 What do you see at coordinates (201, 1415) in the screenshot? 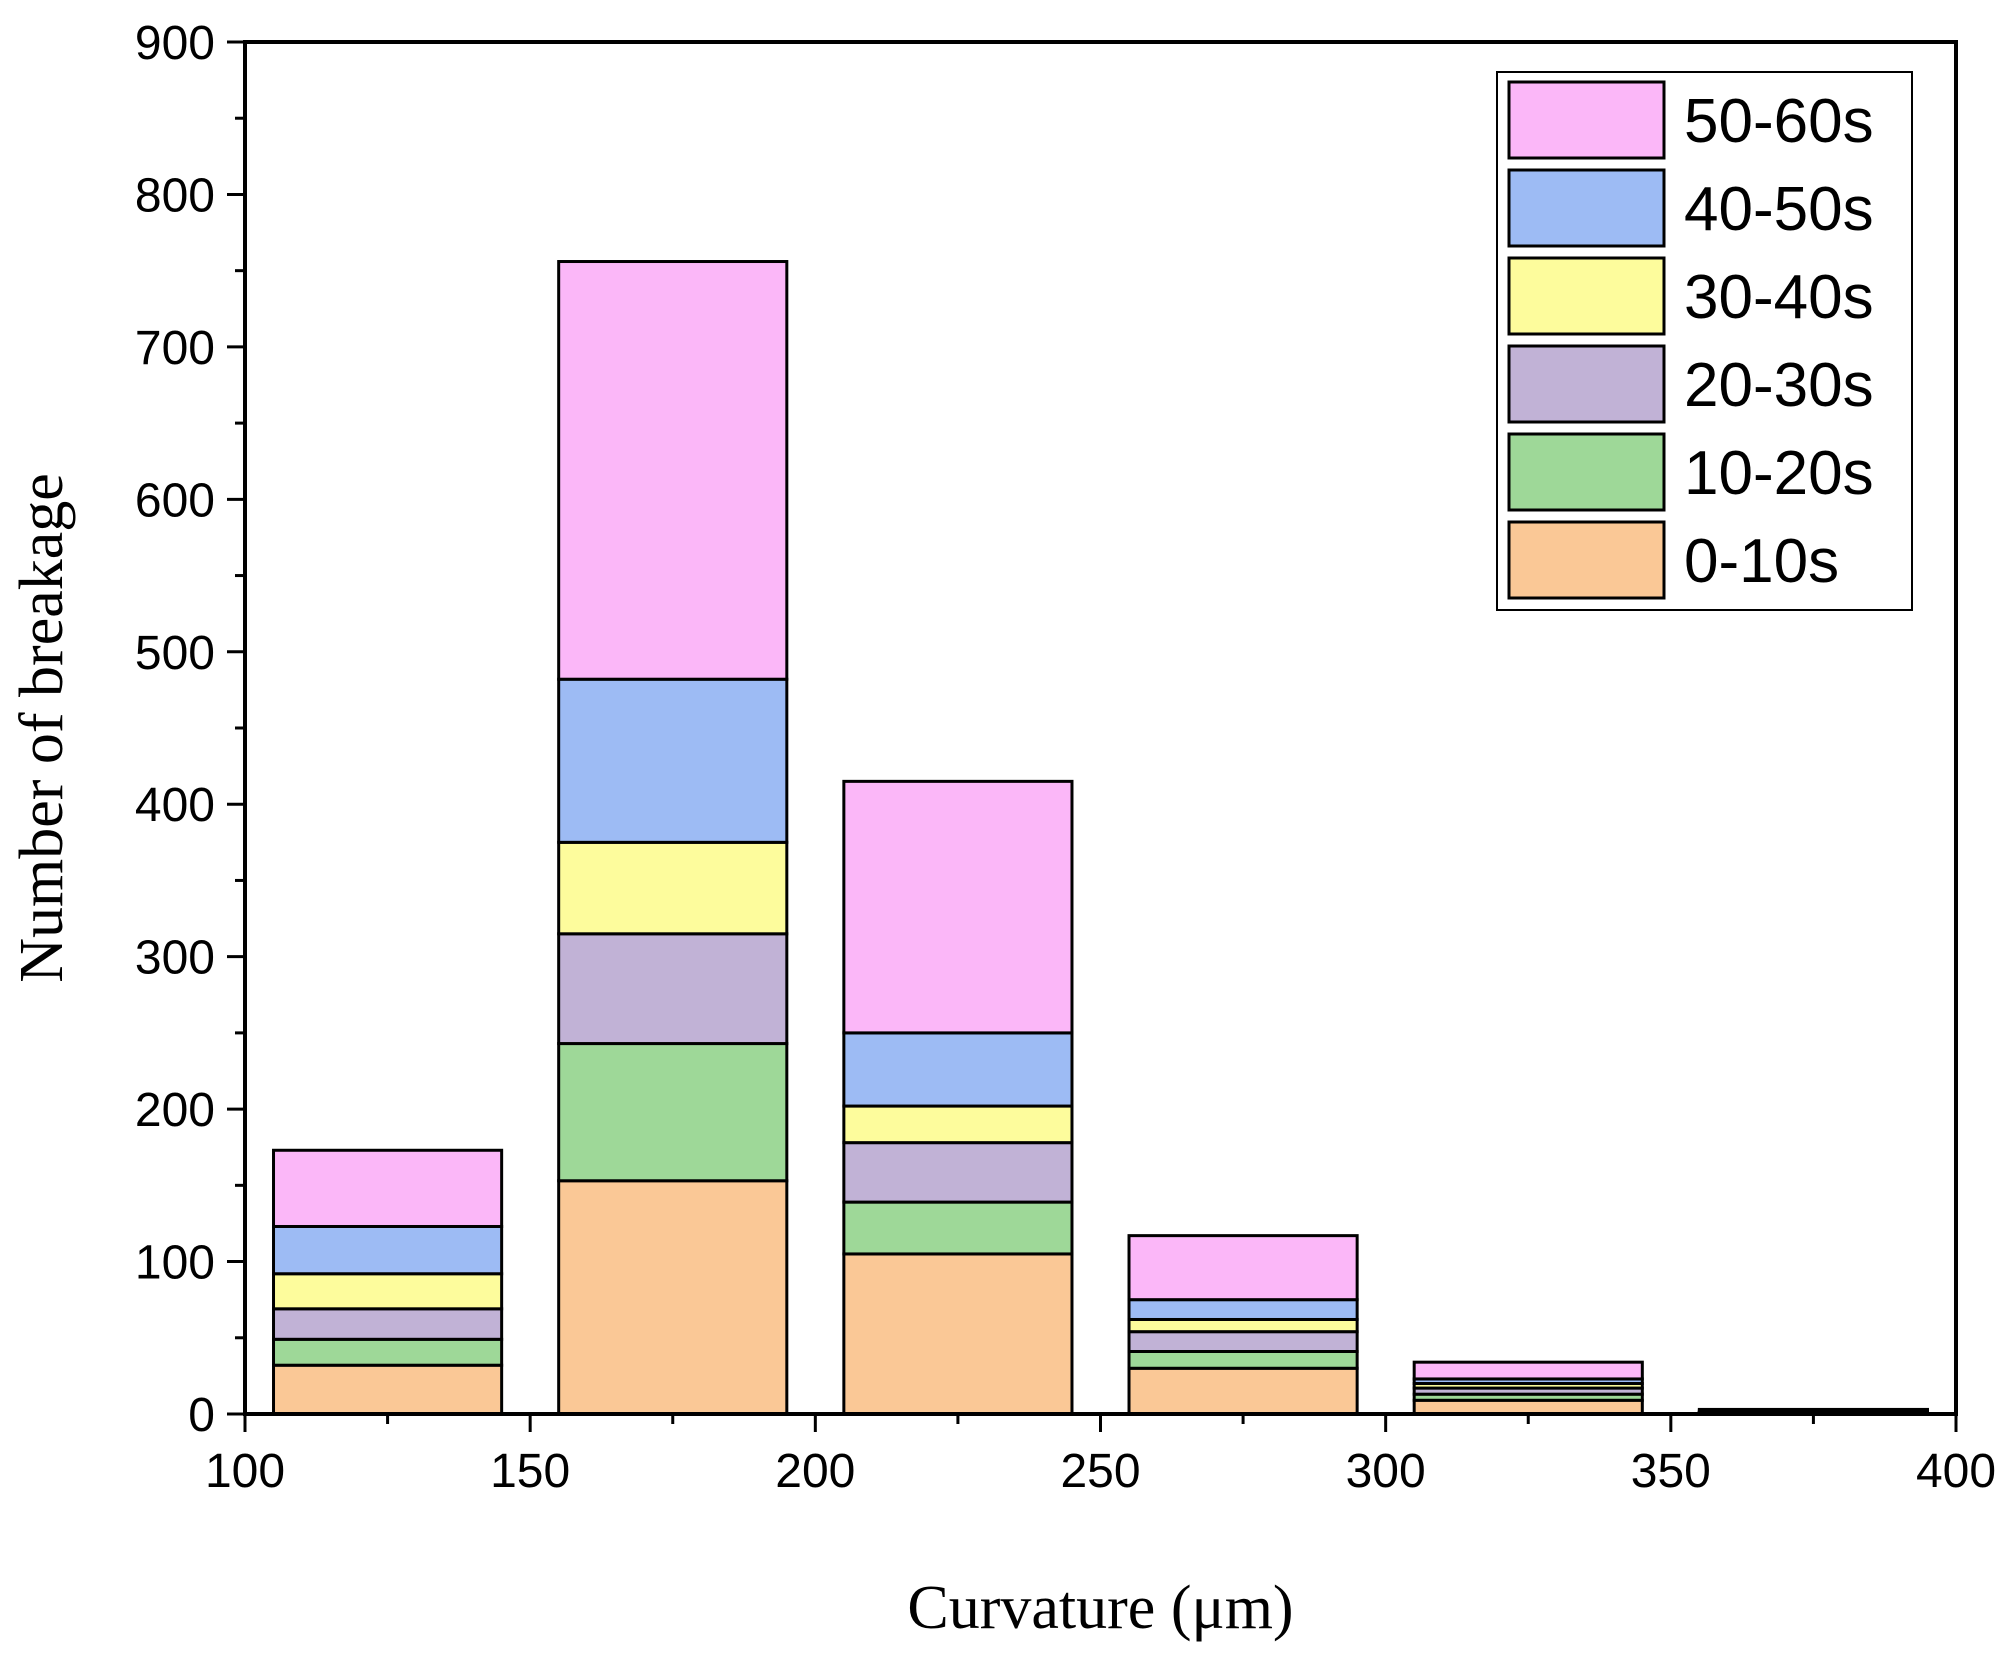
I see `y-tick-label: 0` at bounding box center [201, 1415].